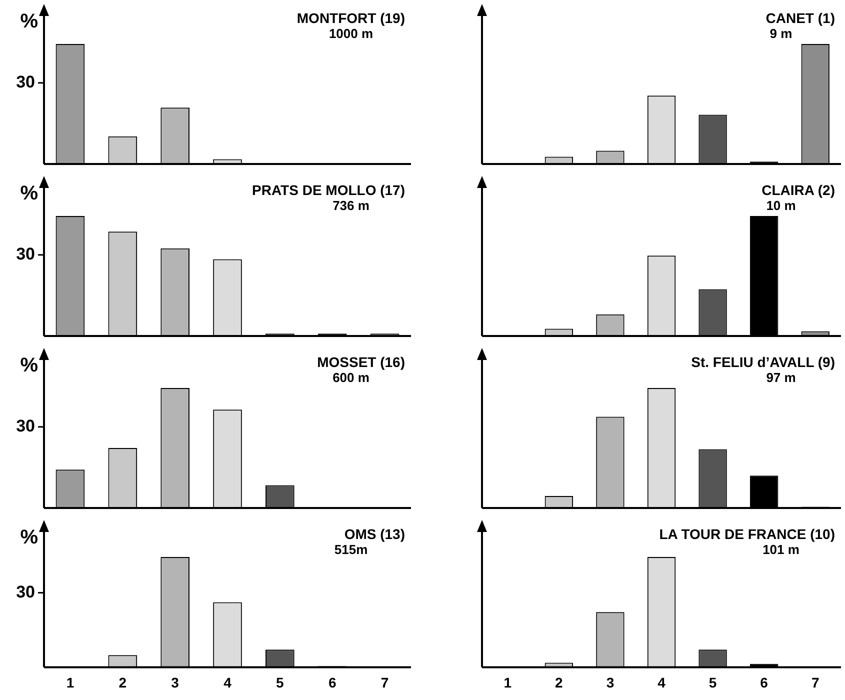  Describe the element at coordinates (328, 190) in the screenshot. I see `chart-title: PRATS DE MOLLO (17)` at that location.